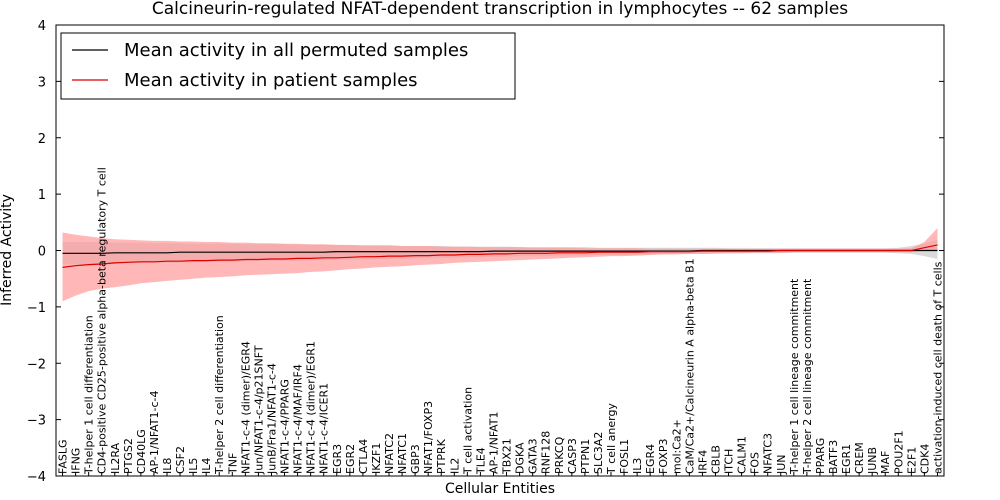  I want to click on x-category-label: NFATC3, so click(768, 453).